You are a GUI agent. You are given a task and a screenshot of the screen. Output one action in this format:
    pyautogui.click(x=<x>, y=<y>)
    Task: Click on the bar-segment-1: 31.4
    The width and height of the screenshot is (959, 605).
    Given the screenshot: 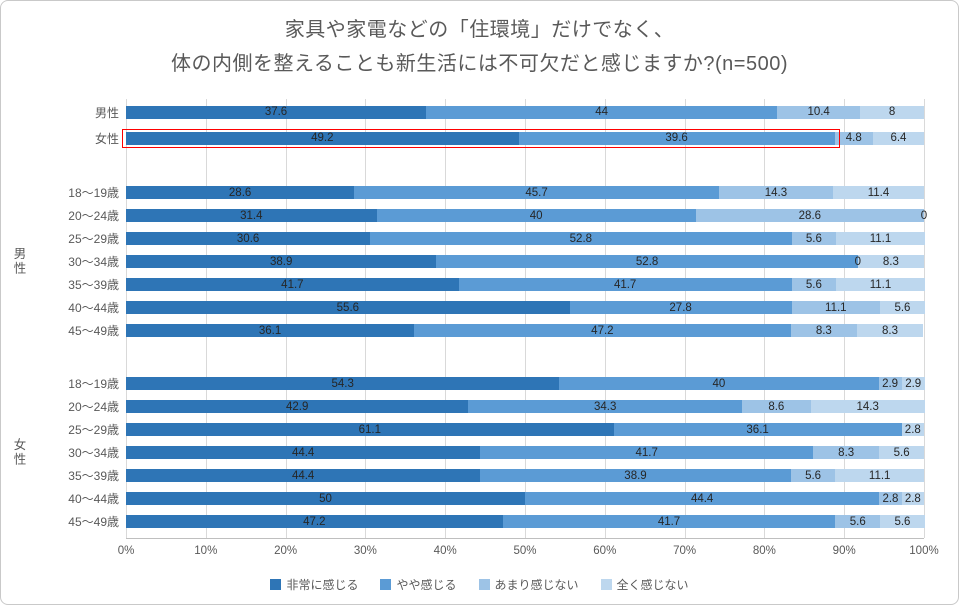 What is the action you would take?
    pyautogui.click(x=251, y=215)
    